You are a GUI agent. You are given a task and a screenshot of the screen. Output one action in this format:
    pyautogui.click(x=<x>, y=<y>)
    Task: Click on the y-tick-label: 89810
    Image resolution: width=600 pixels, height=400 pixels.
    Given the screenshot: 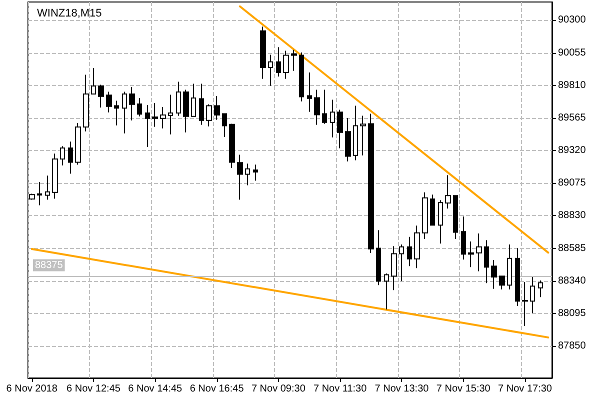 What is the action you would take?
    pyautogui.click(x=572, y=85)
    